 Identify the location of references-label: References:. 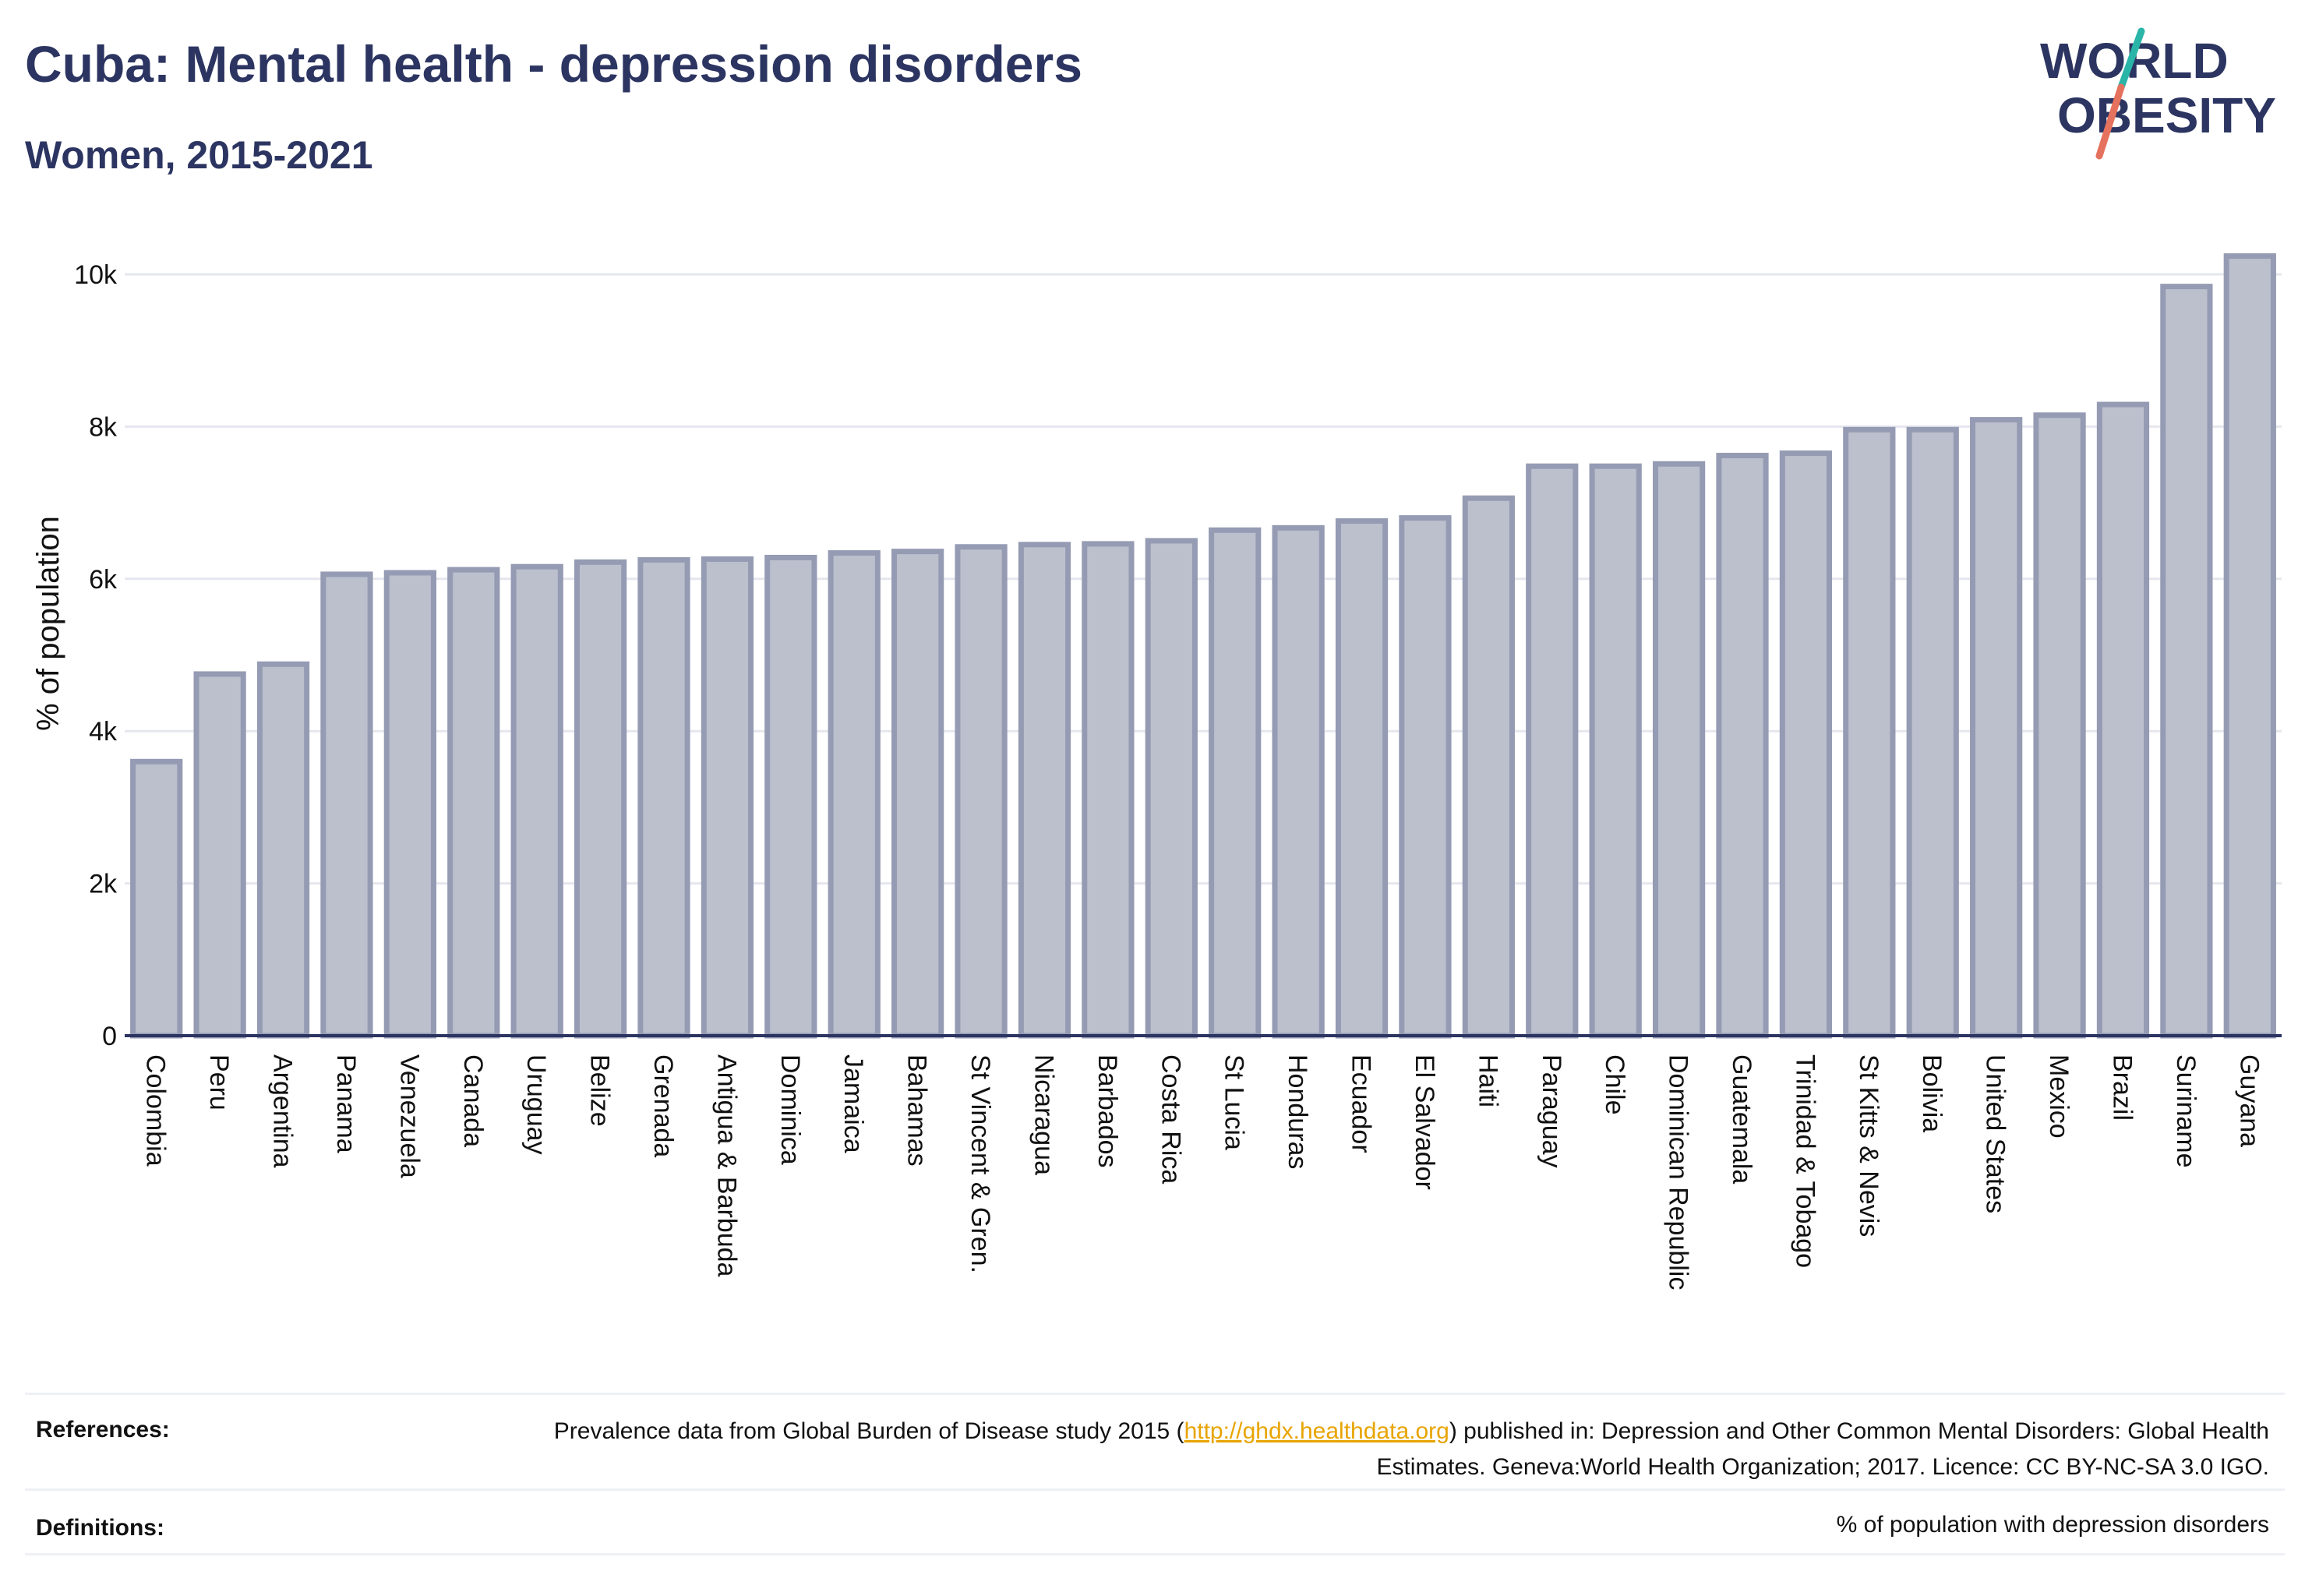
(103, 1429).